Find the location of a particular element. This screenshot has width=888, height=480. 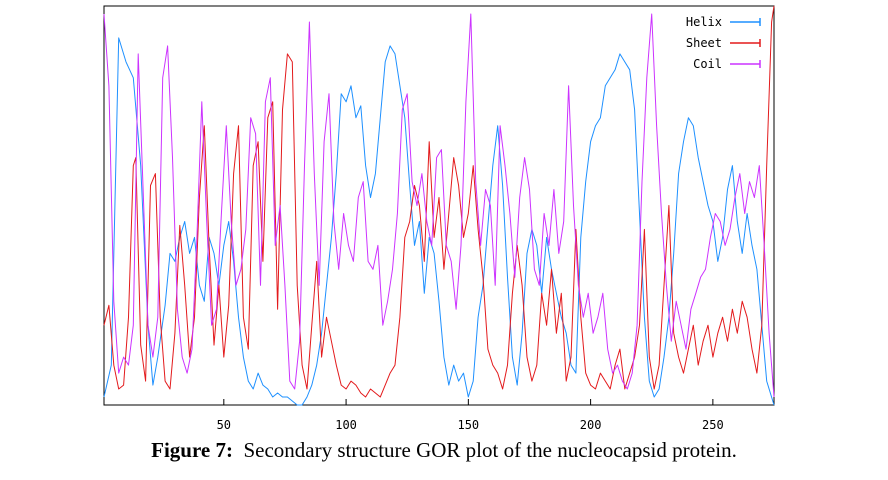

x-axis: 50 100 150 200 250 is located at coordinates (470, 415).